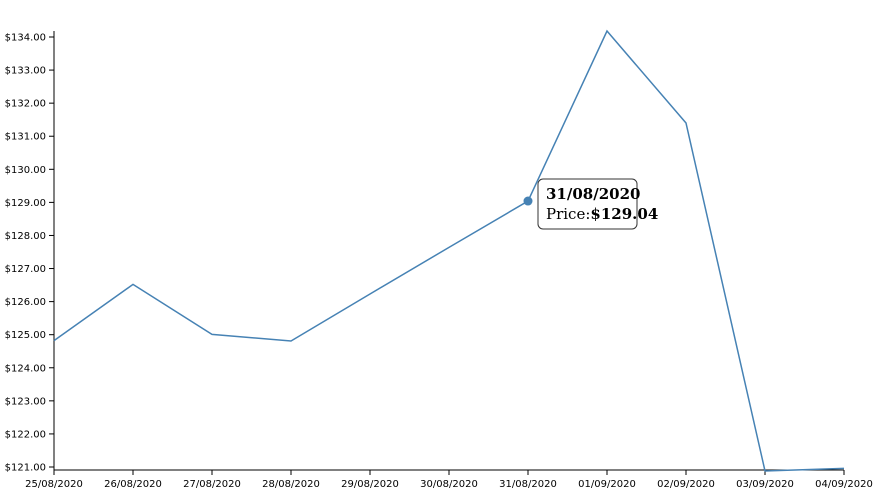 This screenshot has height=497, width=878. Describe the element at coordinates (25, 302) in the screenshot. I see `y-tick-label: $126.00` at that location.